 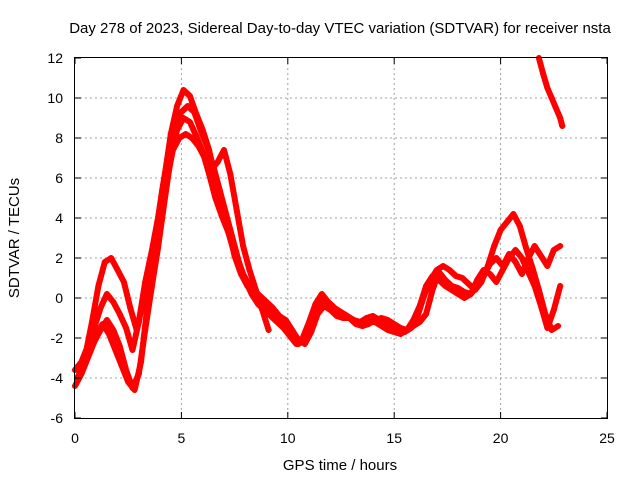 I want to click on y-tick-label: 12, so click(x=55, y=58).